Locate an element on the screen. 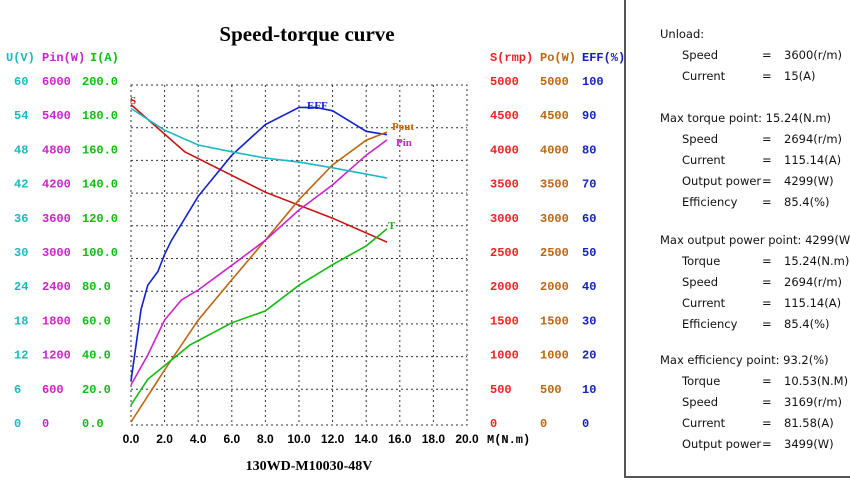 The width and height of the screenshot is (850, 483). x-tick-label: 0.0 is located at coordinates (131, 439).